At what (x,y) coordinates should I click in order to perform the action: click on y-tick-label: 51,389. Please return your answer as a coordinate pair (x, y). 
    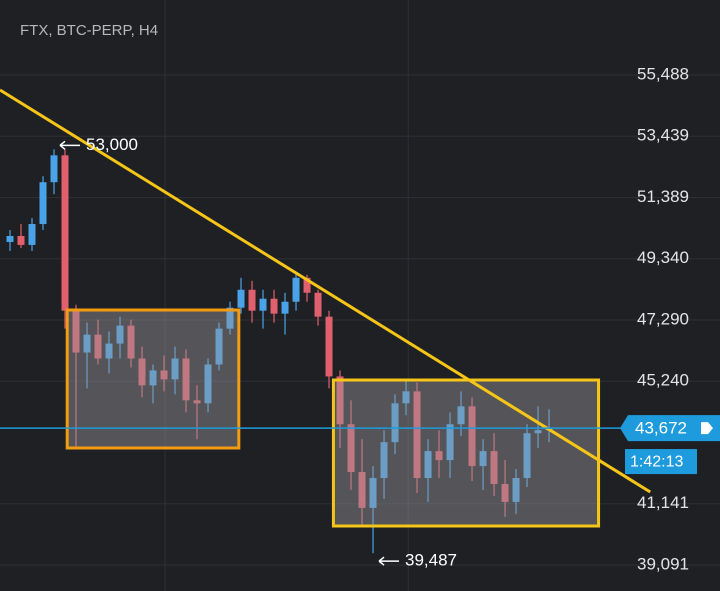
    Looking at the image, I should click on (663, 196).